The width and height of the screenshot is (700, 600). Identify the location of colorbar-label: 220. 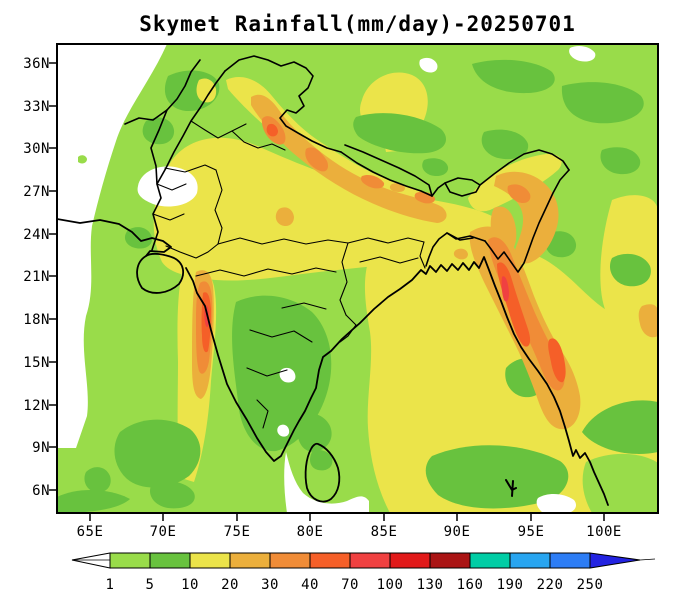
(550, 585).